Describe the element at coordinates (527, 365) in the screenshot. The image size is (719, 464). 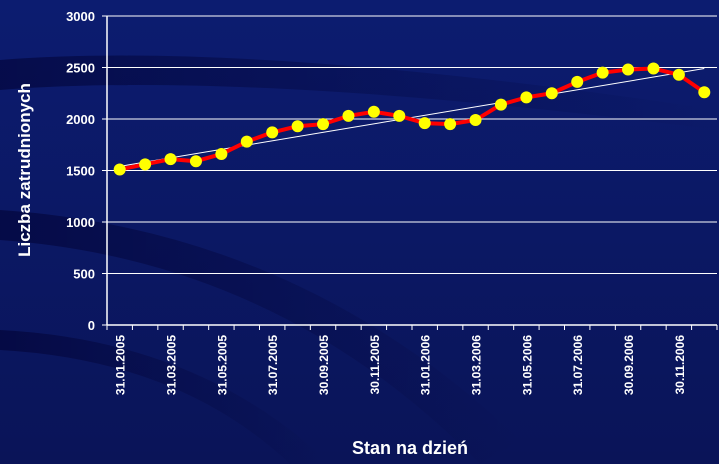
I see `x-tick-label: 31.05.2006` at that location.